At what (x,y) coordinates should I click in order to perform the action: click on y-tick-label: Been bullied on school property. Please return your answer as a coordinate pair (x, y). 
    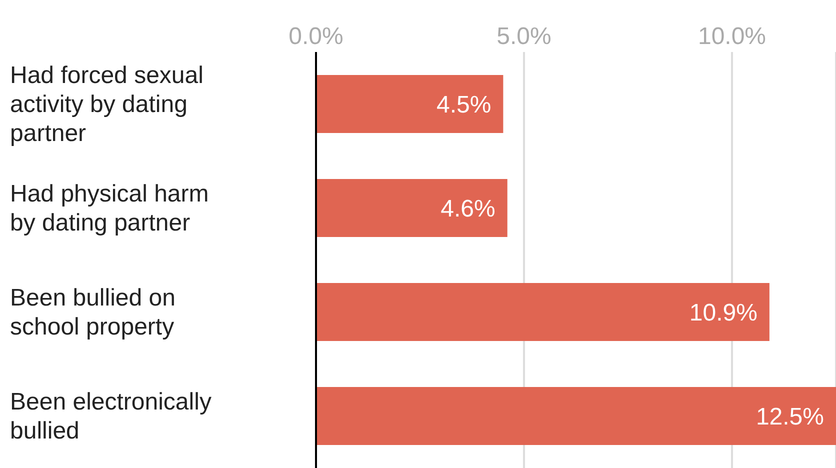
    Looking at the image, I should click on (93, 312).